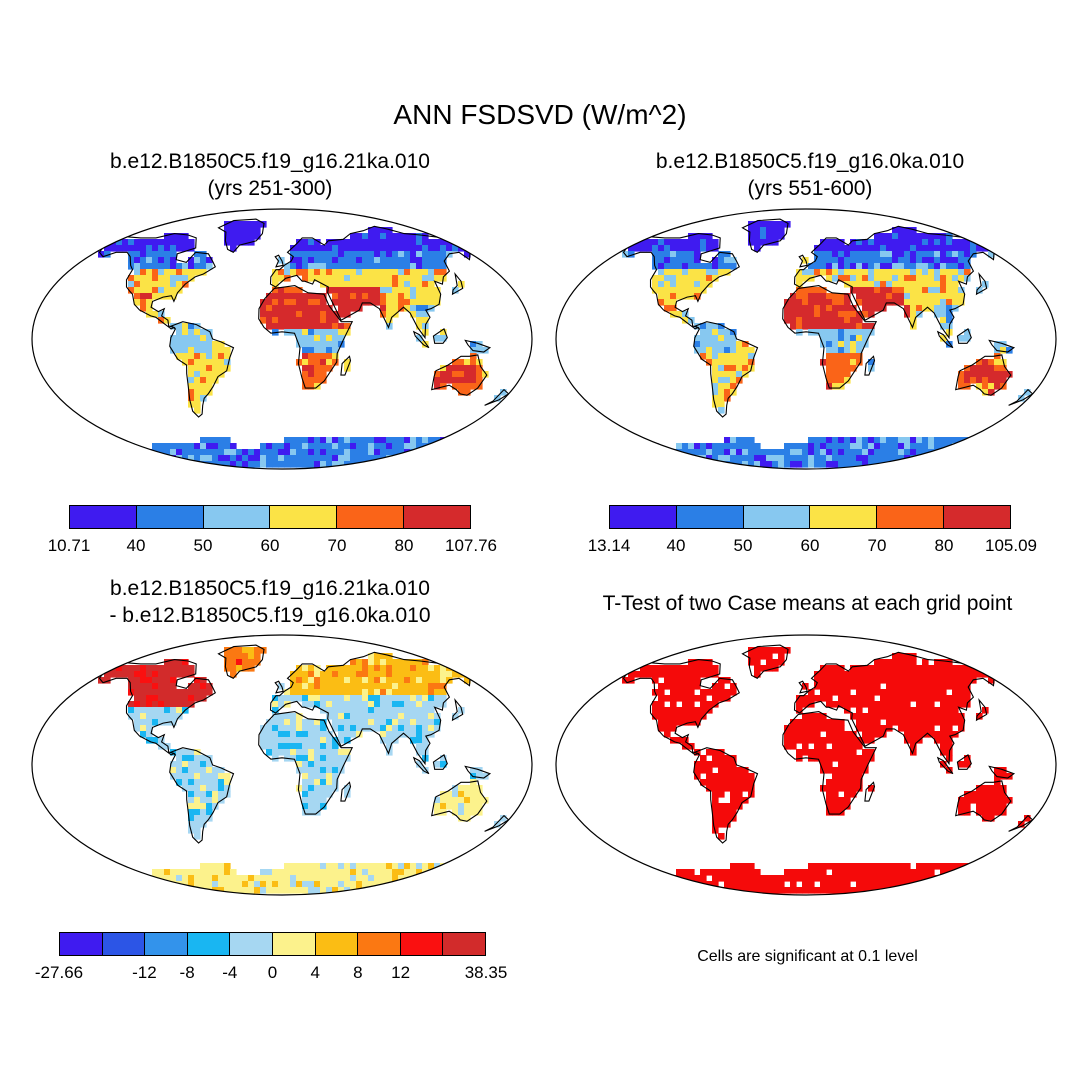 The image size is (1080, 1080). Describe the element at coordinates (59, 972) in the screenshot. I see `colorbar-bottom-left-label-0: -27.66` at that location.